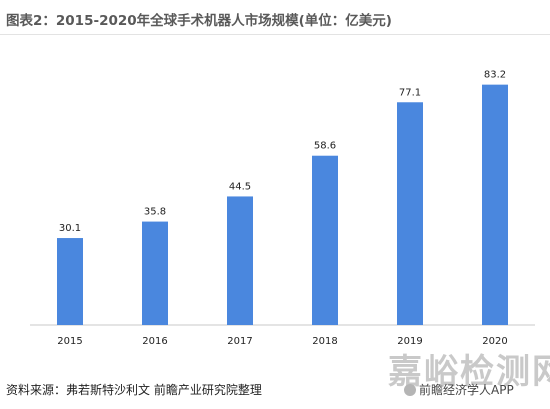 The width and height of the screenshot is (550, 409). I want to click on source-note: 资料来源：弗若斯特沙利文 前瞻产业研究院整理, so click(134, 390).